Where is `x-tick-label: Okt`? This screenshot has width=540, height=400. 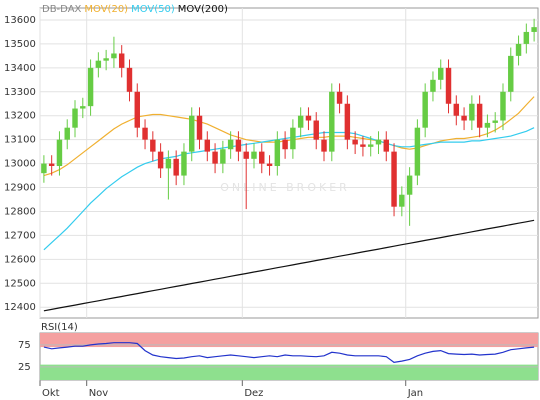 x-tick-label: Okt is located at coordinates (51, 393).